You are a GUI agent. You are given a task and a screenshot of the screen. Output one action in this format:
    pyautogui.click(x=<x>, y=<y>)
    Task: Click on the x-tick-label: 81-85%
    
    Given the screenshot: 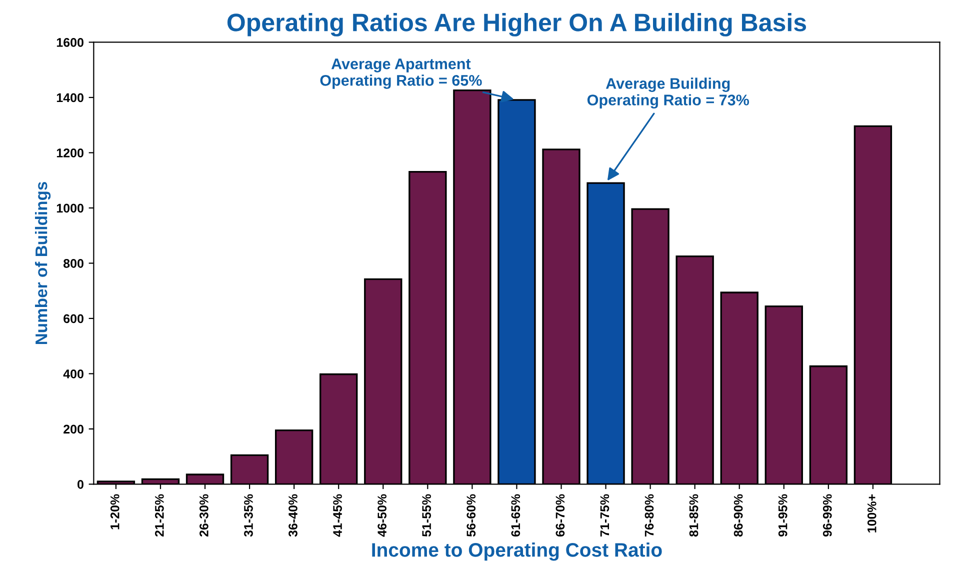 What is the action you would take?
    pyautogui.click(x=693, y=515)
    